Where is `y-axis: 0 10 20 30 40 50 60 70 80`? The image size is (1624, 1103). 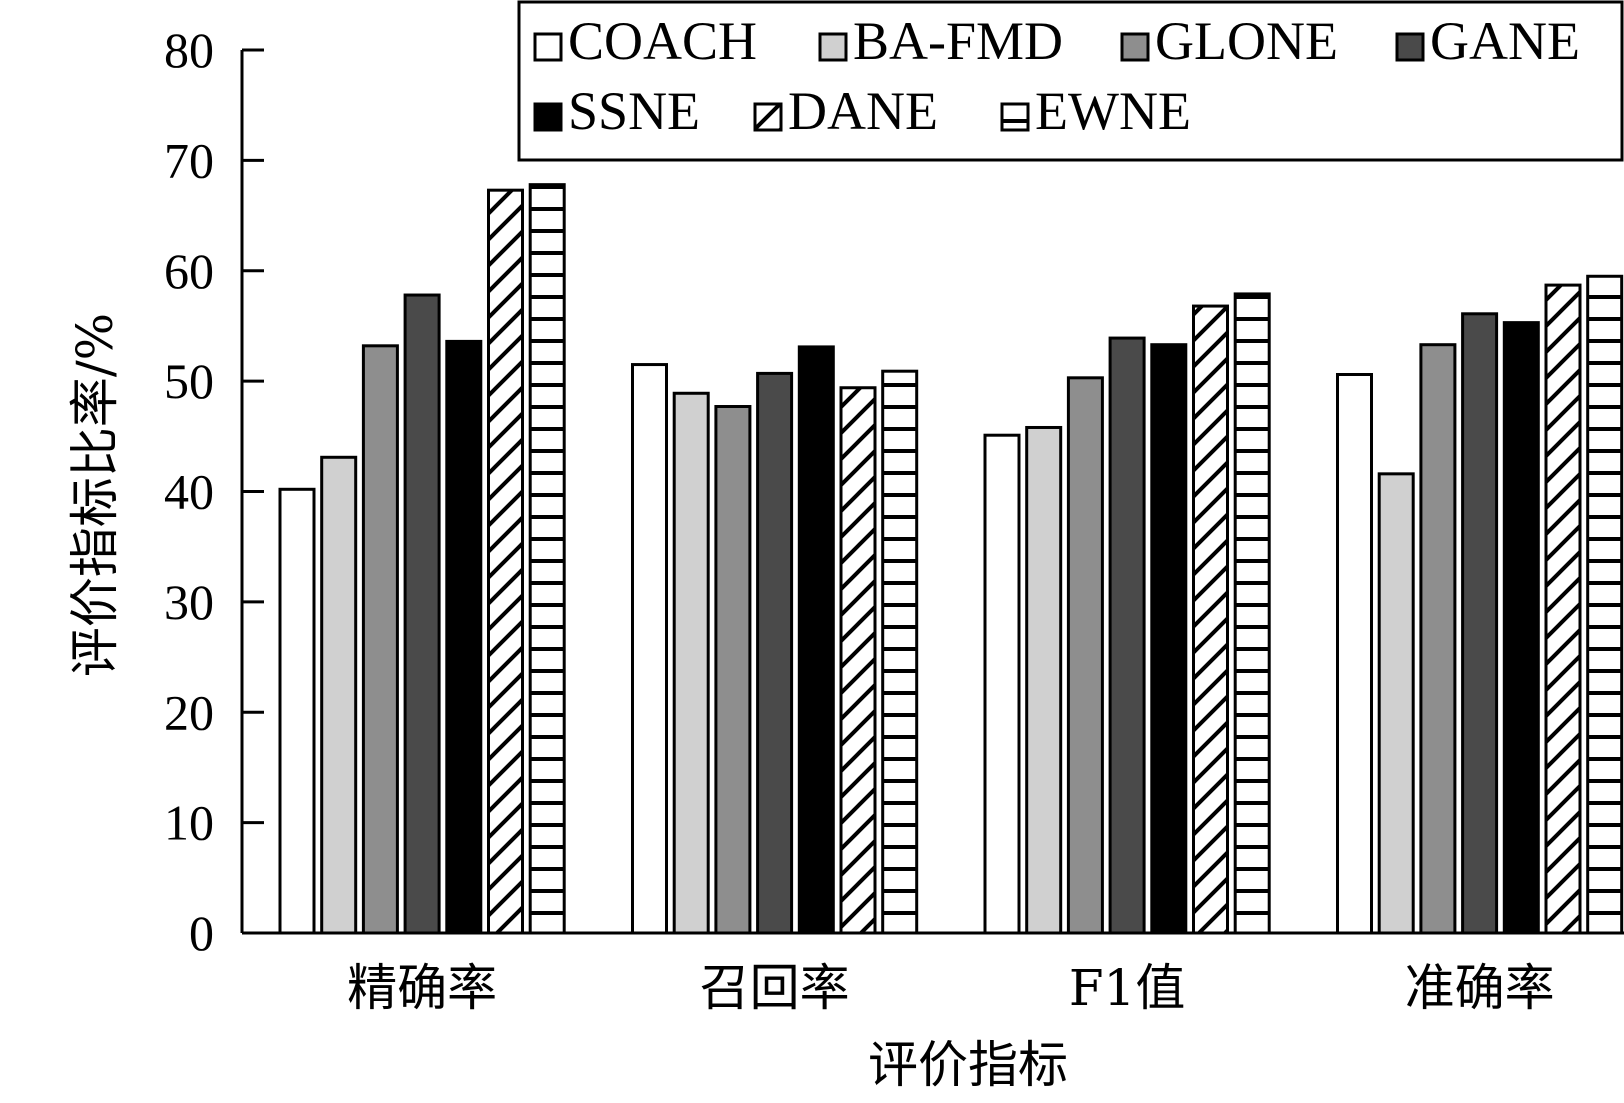
y-axis: 0 10 20 30 40 50 60 70 80 is located at coordinates (214, 491).